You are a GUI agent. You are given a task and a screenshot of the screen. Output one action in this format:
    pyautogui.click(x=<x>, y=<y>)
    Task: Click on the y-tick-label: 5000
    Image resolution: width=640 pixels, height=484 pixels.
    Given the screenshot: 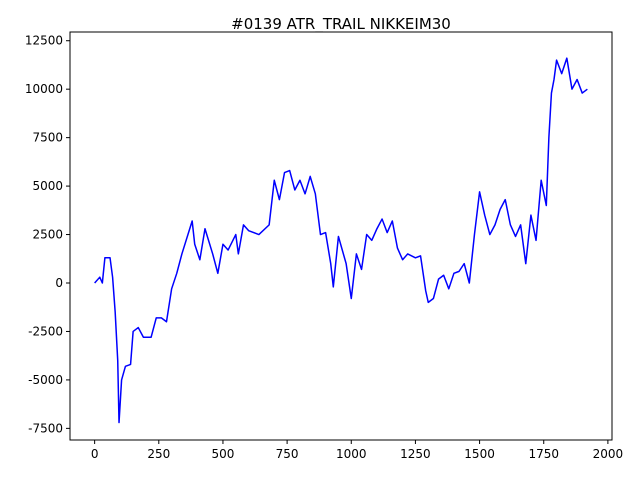 What is the action you would take?
    pyautogui.click(x=47, y=186)
    